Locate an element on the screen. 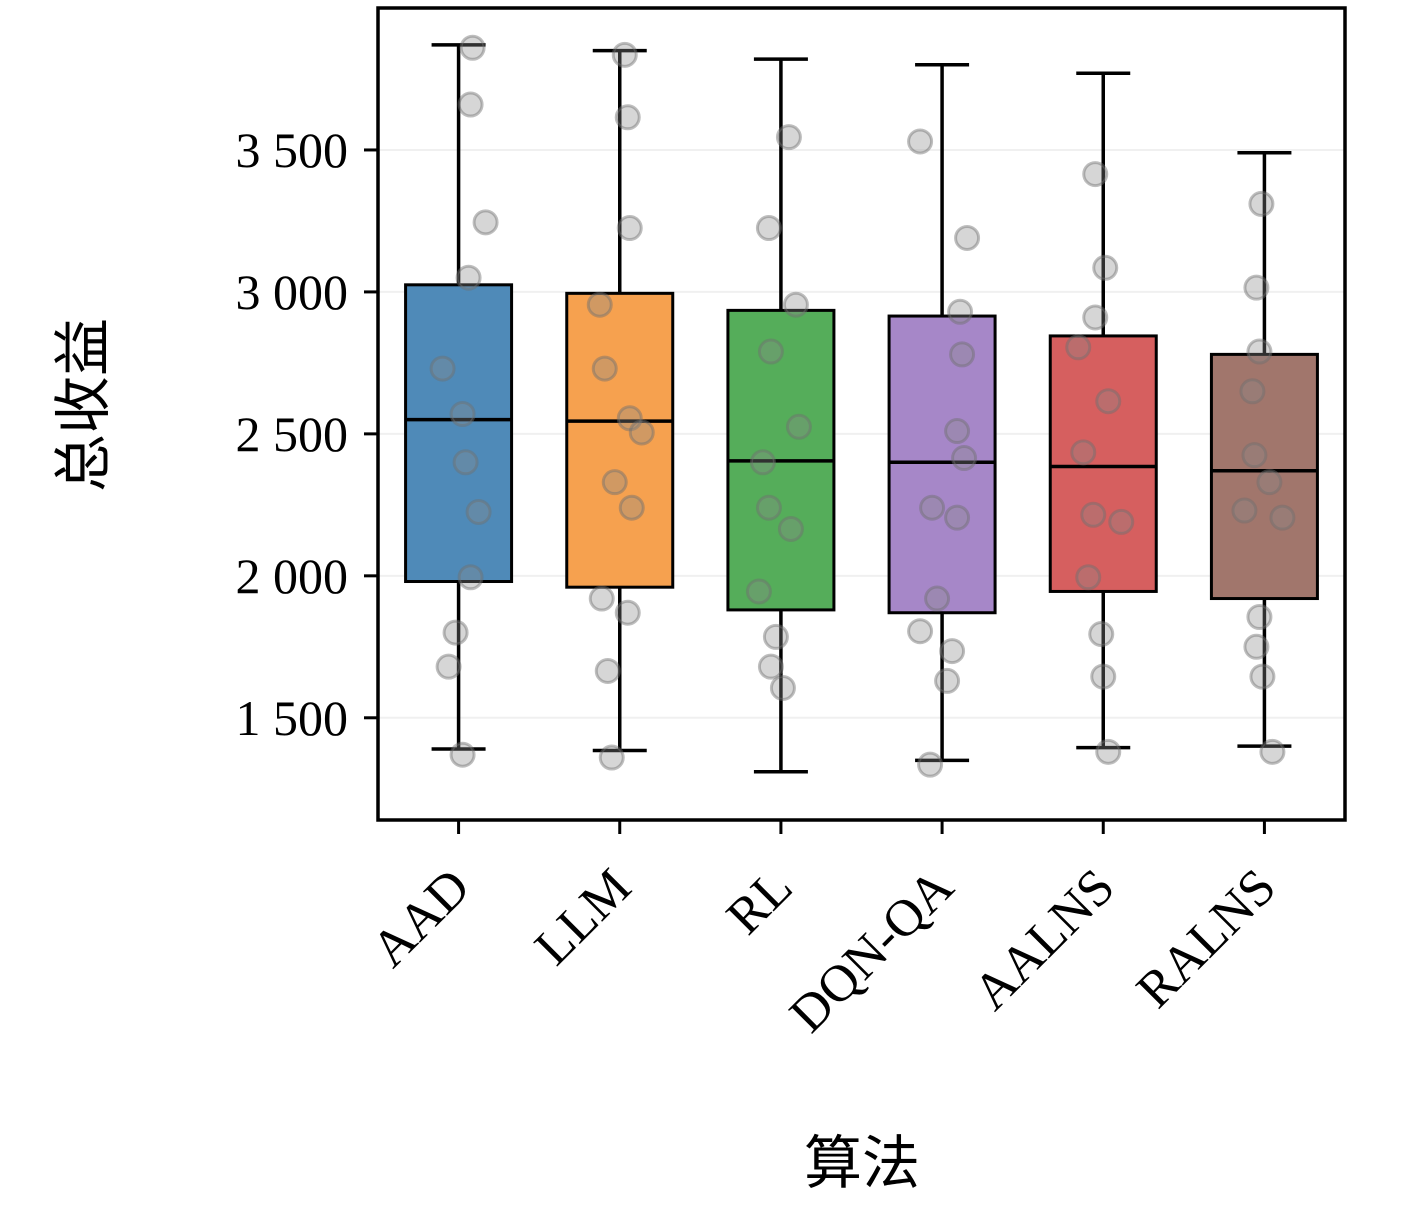  box-RALNS is located at coordinates (1264, 476).